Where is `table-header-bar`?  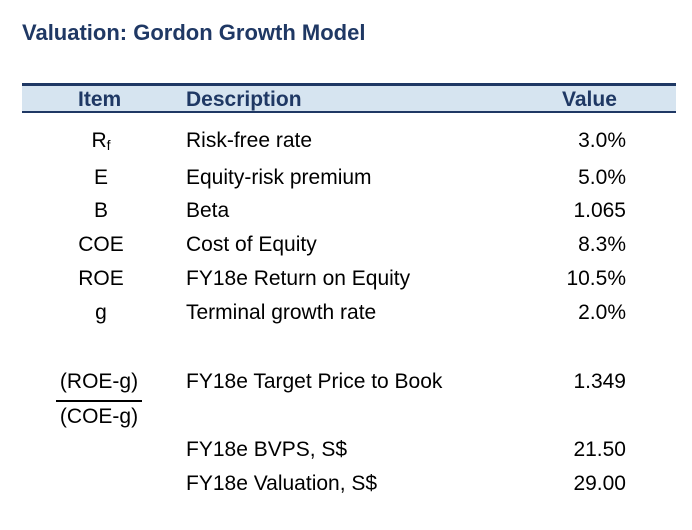 table-header-bar is located at coordinates (349, 98).